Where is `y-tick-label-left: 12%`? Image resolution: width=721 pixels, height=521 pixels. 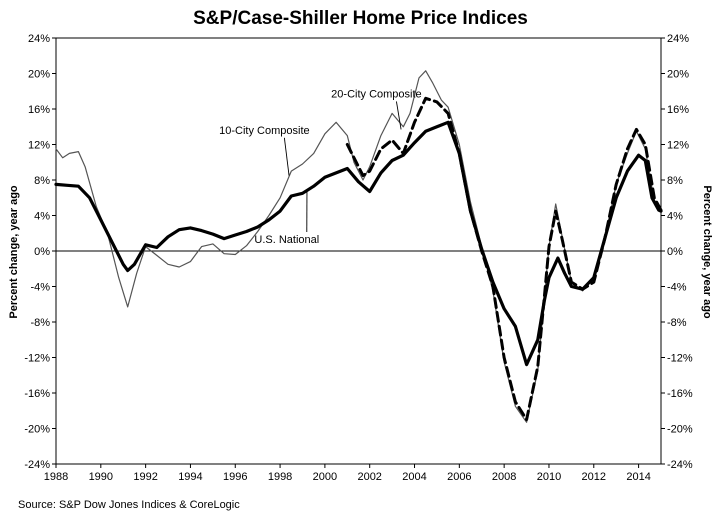 y-tick-label-left: 12% is located at coordinates (39, 146).